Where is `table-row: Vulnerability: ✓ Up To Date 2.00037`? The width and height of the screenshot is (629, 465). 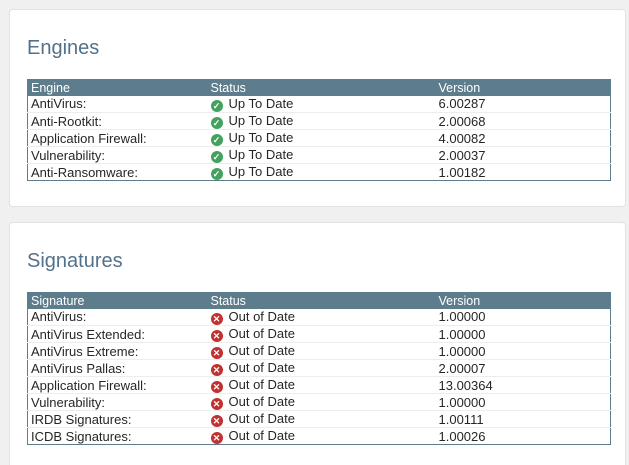 table-row: Vulnerability: ✓ Up To Date 2.00037 is located at coordinates (319, 155).